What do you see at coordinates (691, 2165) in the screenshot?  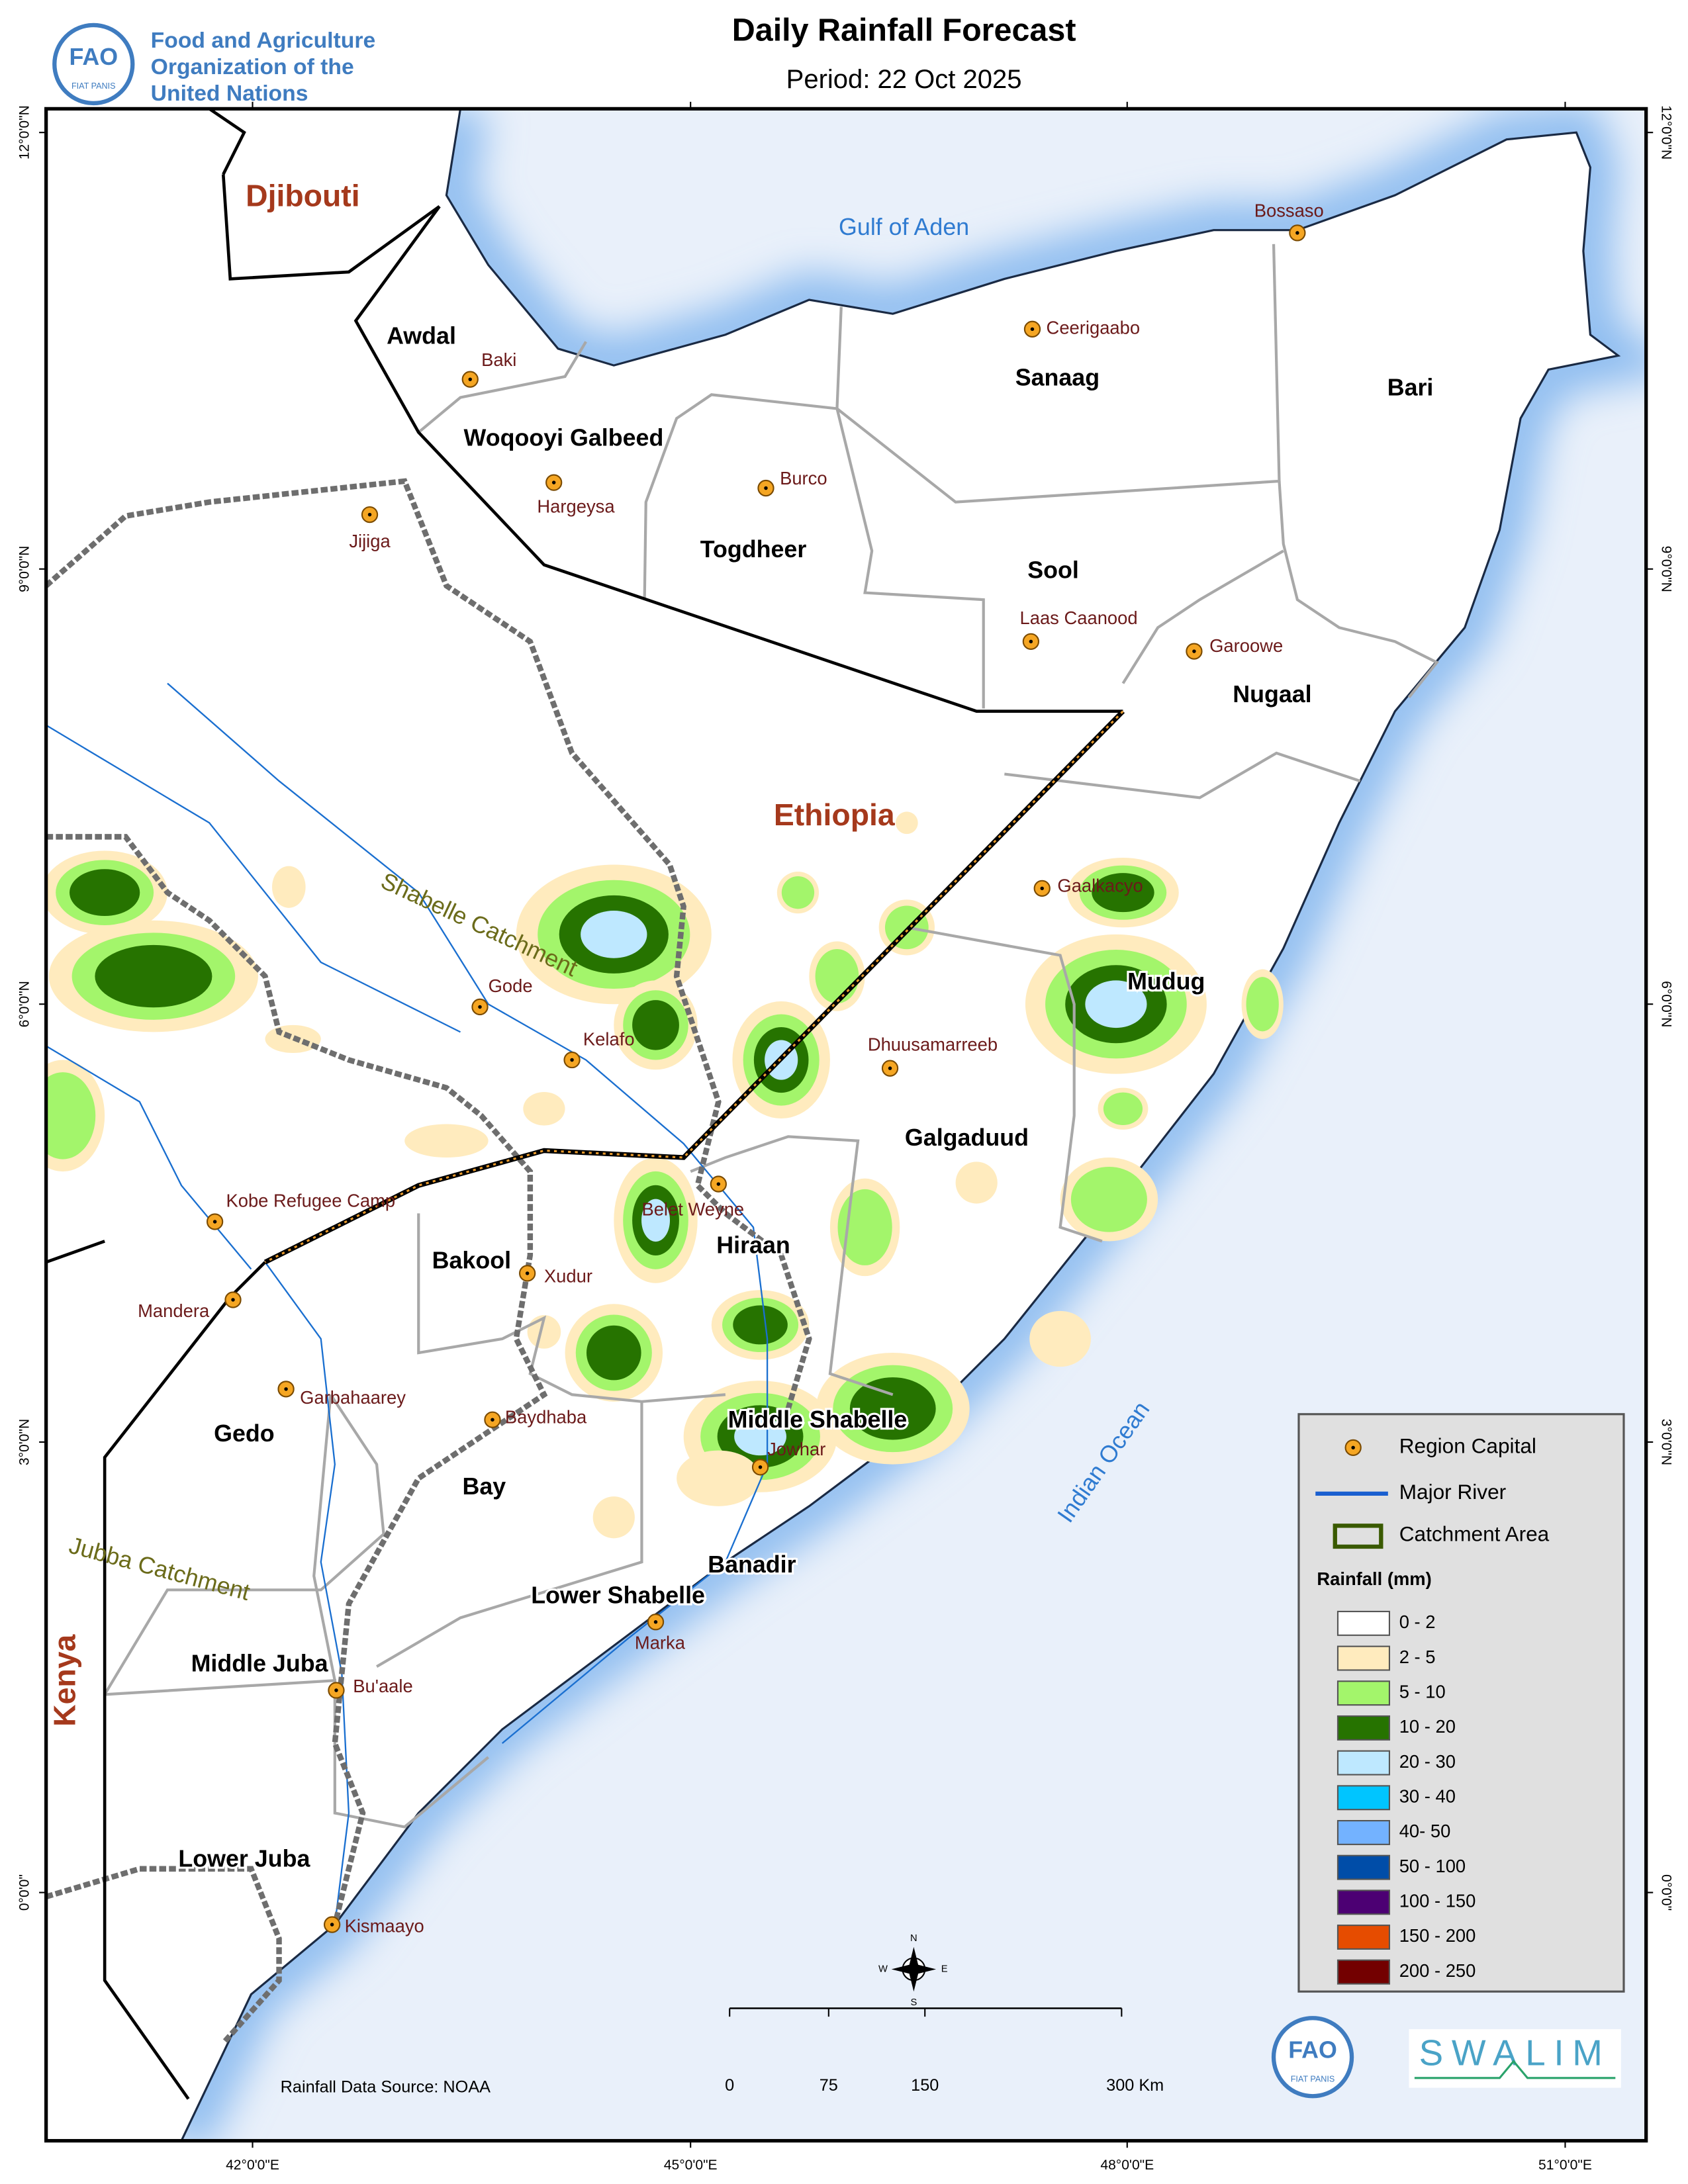 I see `longitude-label: 45°0'0"E` at bounding box center [691, 2165].